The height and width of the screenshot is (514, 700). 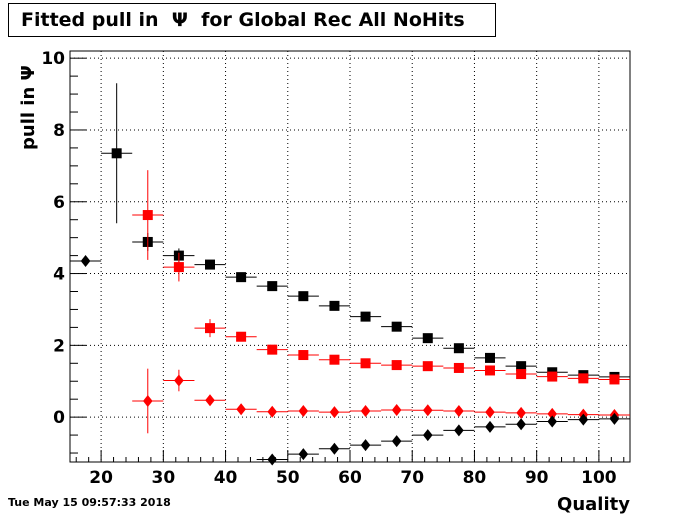 What do you see at coordinates (59, 203) in the screenshot?
I see `y-tick-label: 6` at bounding box center [59, 203].